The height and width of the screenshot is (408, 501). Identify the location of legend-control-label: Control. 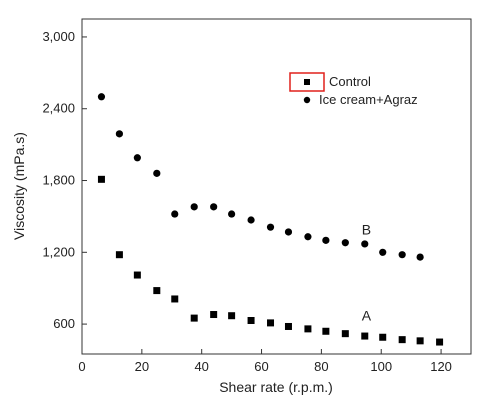
(350, 81).